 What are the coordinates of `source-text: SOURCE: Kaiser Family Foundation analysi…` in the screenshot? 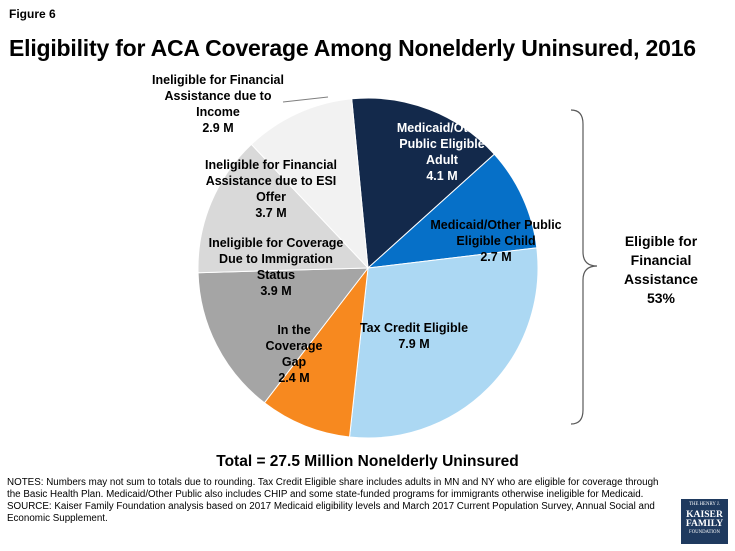 It's located at (331, 512).